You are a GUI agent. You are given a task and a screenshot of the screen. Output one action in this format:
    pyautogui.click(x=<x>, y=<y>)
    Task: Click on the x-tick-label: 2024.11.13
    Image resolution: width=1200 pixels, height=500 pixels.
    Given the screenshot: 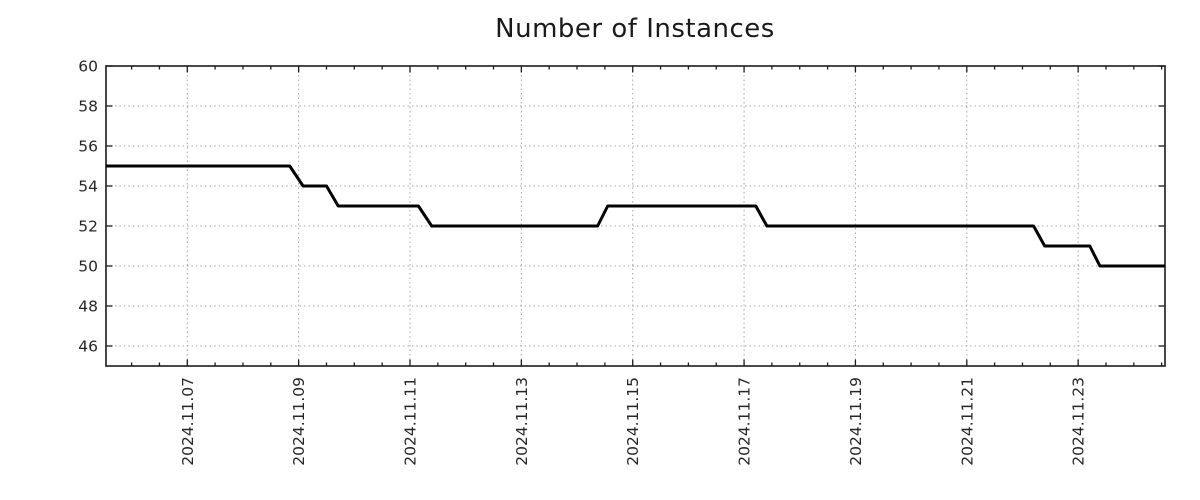 What is the action you would take?
    pyautogui.click(x=522, y=421)
    